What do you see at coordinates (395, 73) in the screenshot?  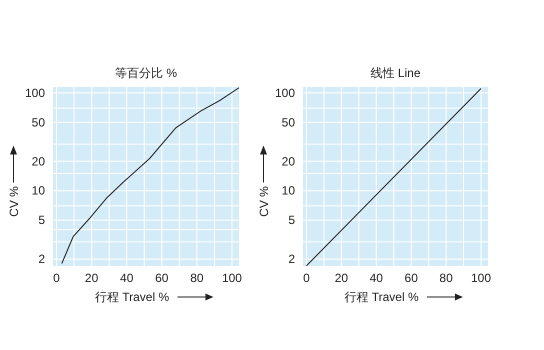 I see `chart-title: 线性 Line` at bounding box center [395, 73].